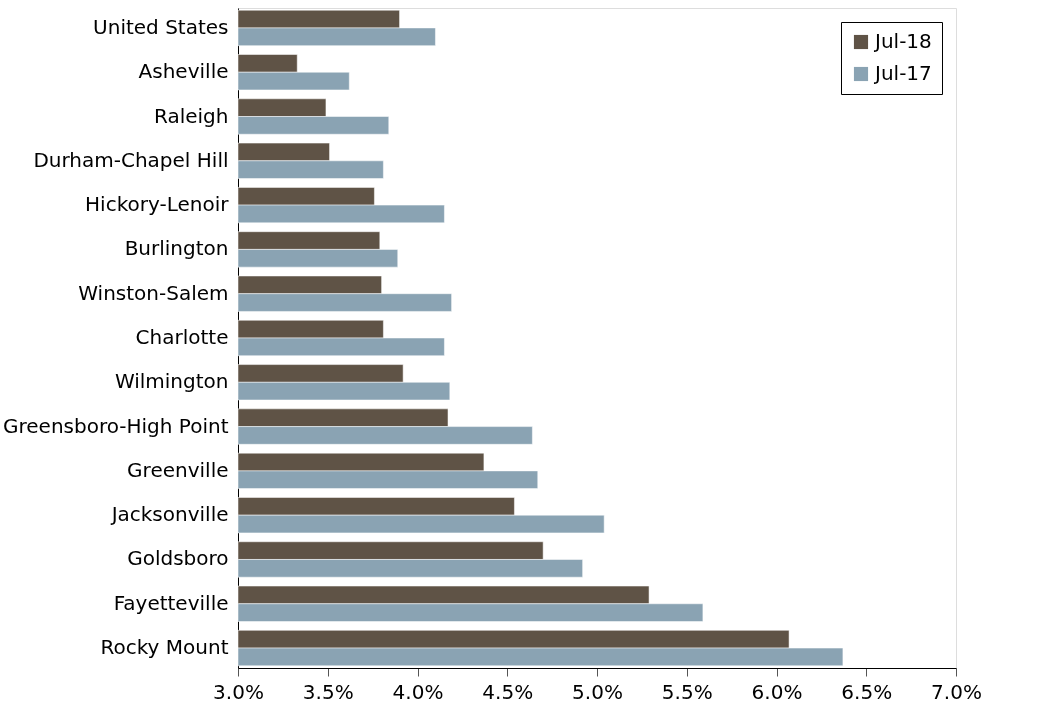  What do you see at coordinates (178, 469) in the screenshot?
I see `y-tick-label: Greenville` at bounding box center [178, 469].